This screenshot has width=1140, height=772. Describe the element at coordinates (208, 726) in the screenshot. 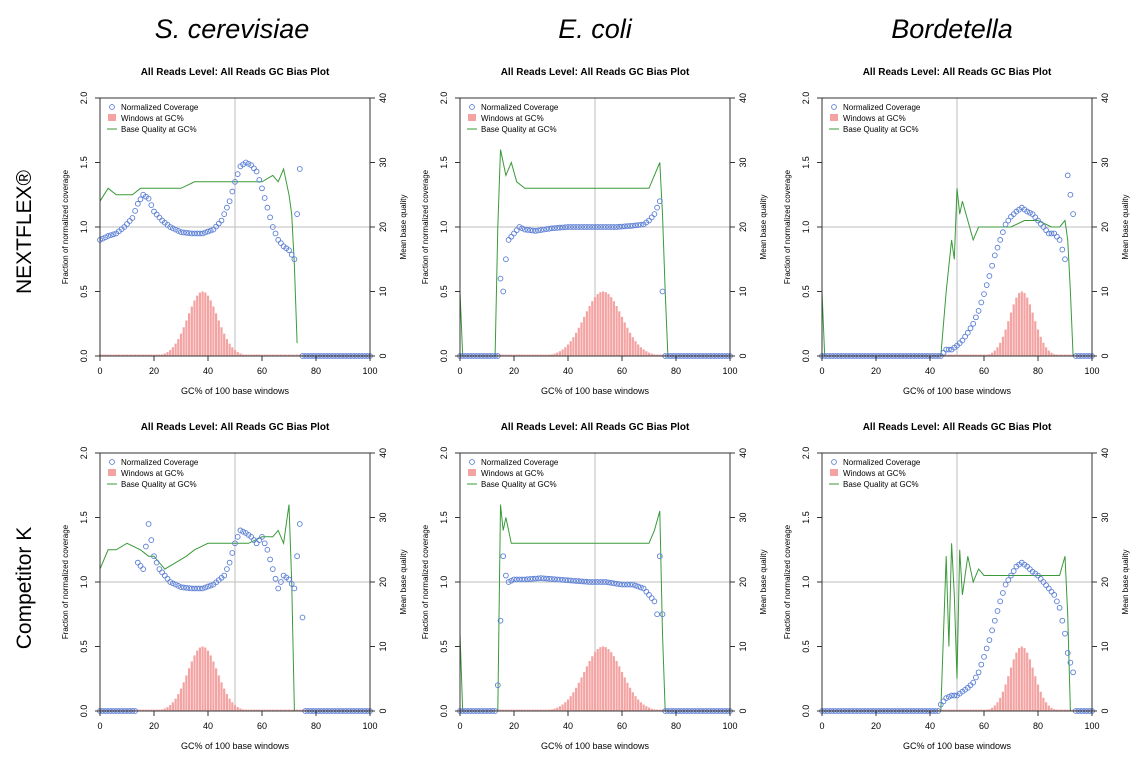

I see `x-tick-label: 40` at that location.